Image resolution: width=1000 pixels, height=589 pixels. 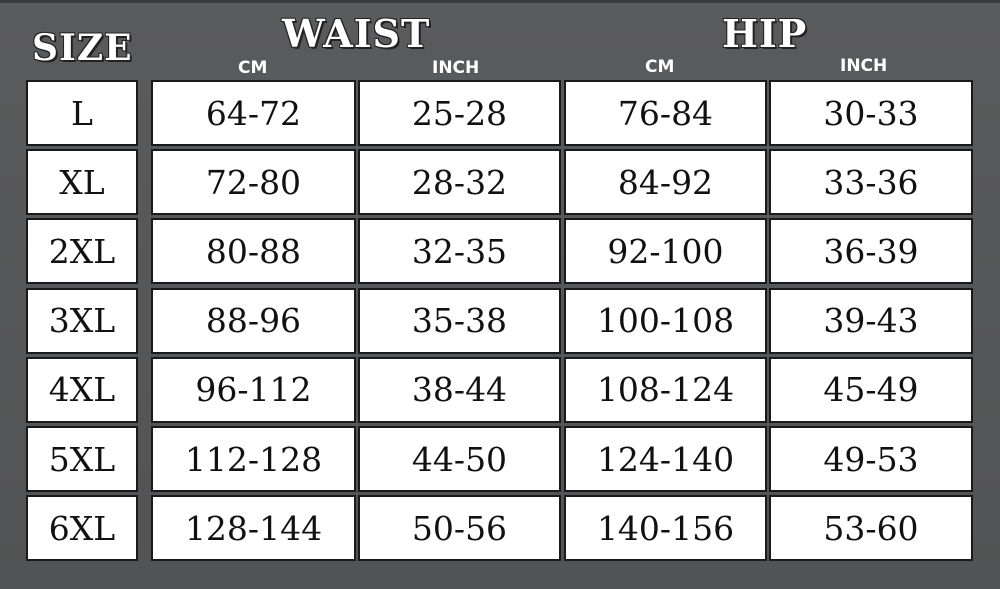 What do you see at coordinates (459, 320) in the screenshot?
I see `waist-inch-cell: 35-38` at bounding box center [459, 320].